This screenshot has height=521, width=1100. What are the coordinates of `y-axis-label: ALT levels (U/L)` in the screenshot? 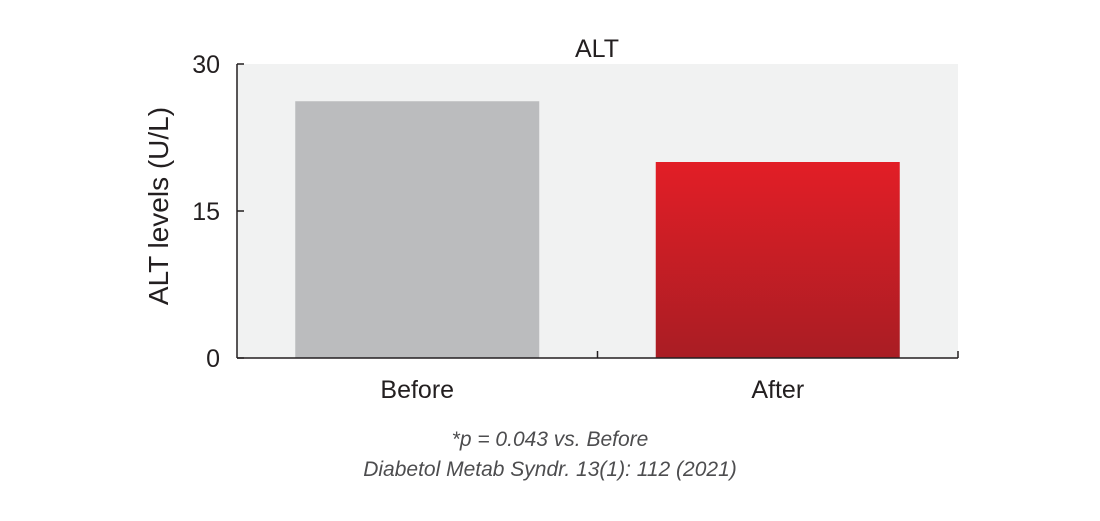 It's located at (158, 206).